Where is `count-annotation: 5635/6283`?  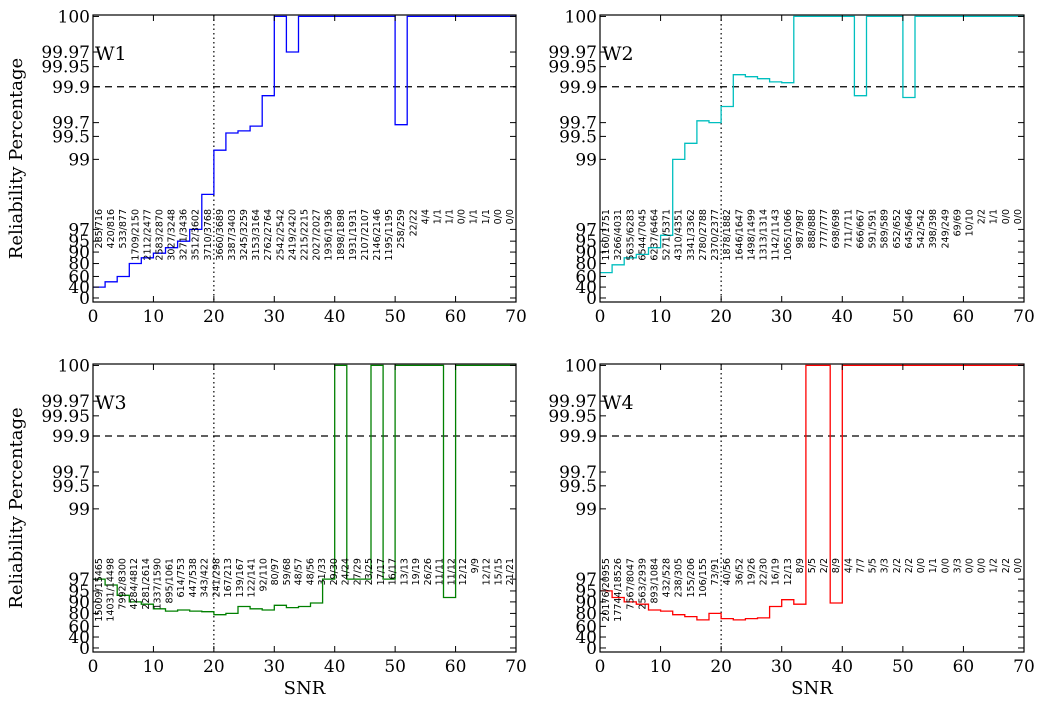
count-annotation: 5635/6283 is located at coordinates (630, 235).